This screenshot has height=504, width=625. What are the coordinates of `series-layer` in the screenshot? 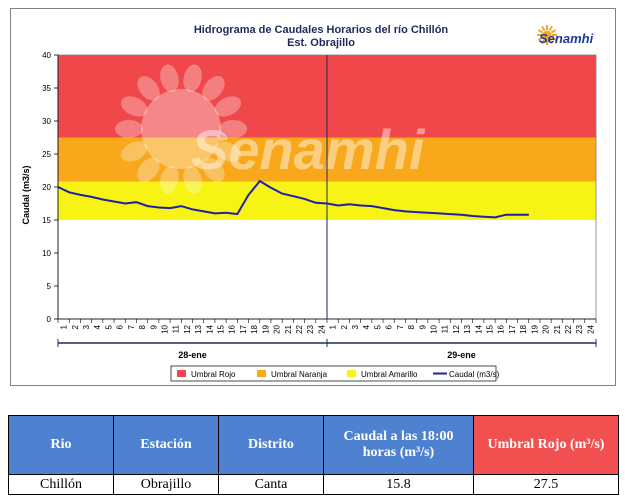 It's located at (293, 199).